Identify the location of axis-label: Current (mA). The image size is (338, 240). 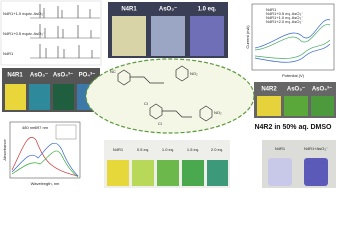
(247, 37).